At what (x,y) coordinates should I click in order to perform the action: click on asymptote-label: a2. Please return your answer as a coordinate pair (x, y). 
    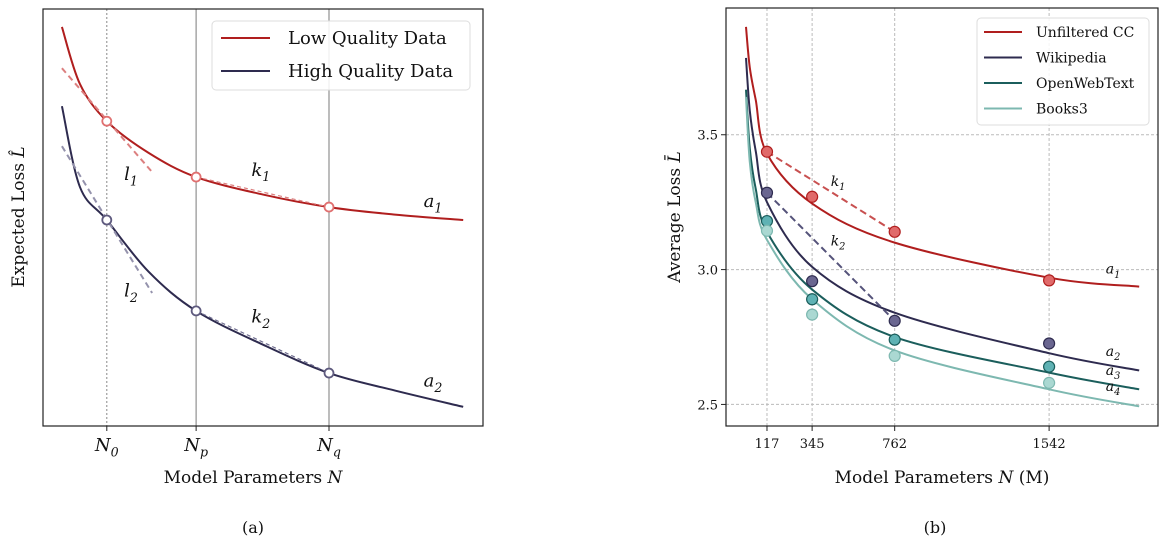
    Looking at the image, I should click on (433, 382).